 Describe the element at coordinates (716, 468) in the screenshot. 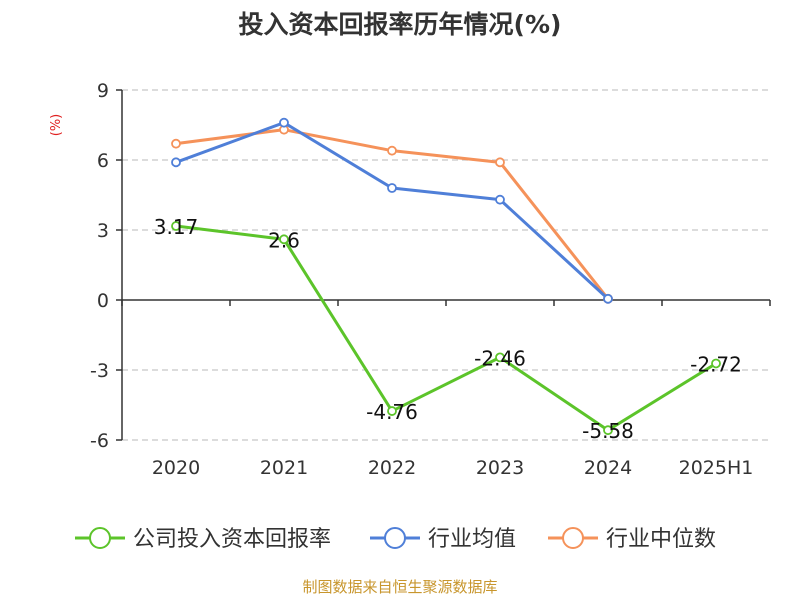

I see `x-tick-label-5: 2025H1` at that location.